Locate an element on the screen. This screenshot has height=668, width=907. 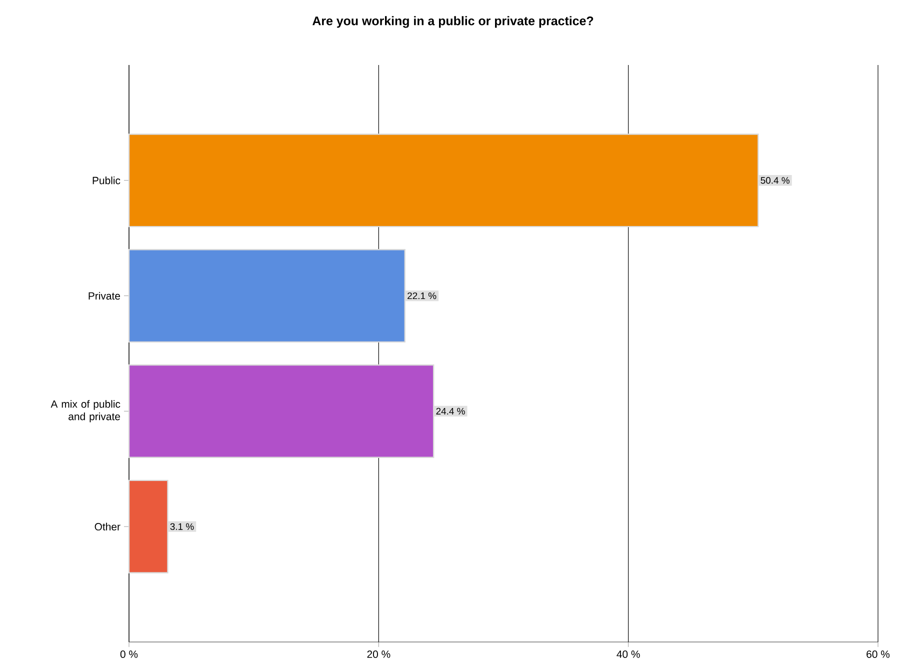
x-tick-label: 20 % is located at coordinates (378, 654).